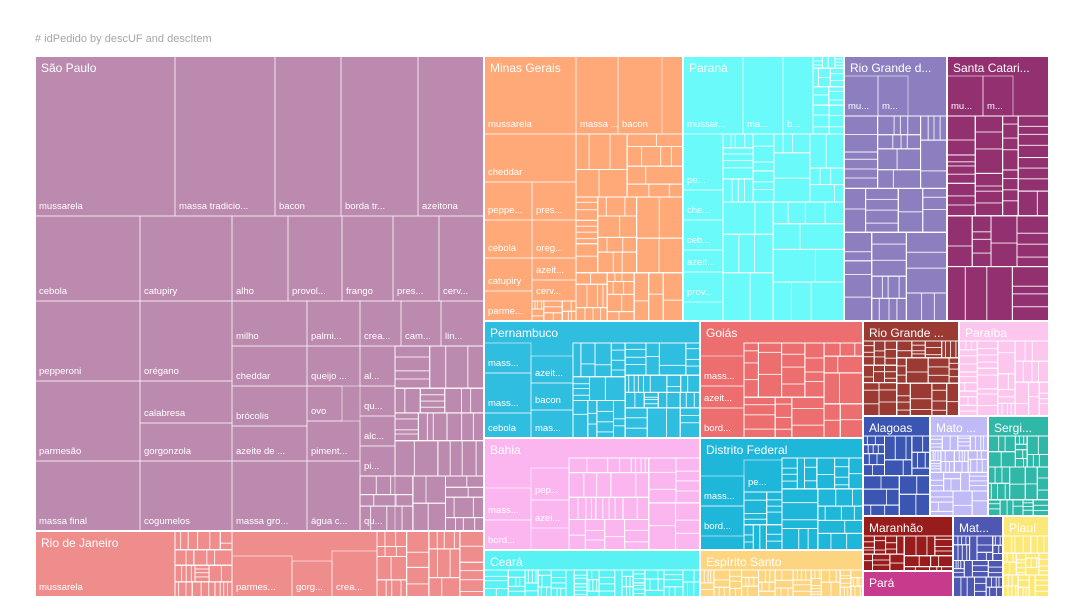 This screenshot has height=597, width=1071. What do you see at coordinates (161, 291) in the screenshot?
I see `item-label-sao-paulo-6: catupiry` at bounding box center [161, 291].